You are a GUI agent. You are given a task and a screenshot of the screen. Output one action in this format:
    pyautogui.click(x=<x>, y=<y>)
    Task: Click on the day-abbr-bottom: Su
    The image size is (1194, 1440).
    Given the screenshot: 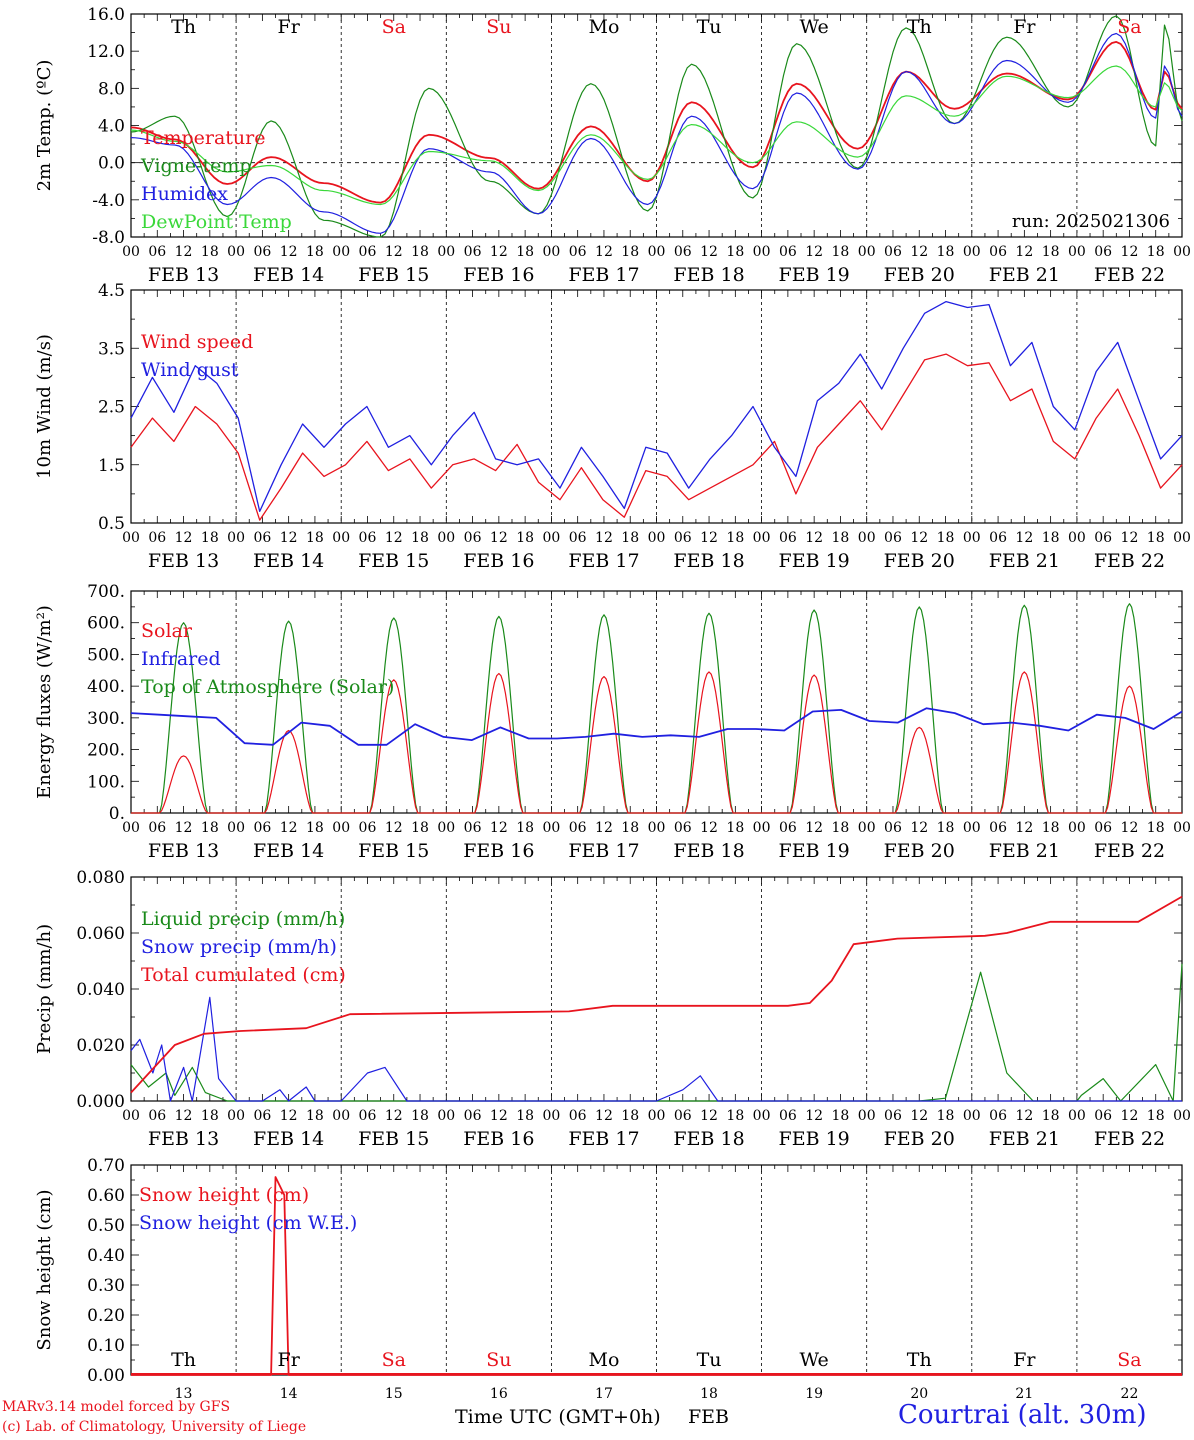 What is the action you would take?
    pyautogui.click(x=498, y=1360)
    